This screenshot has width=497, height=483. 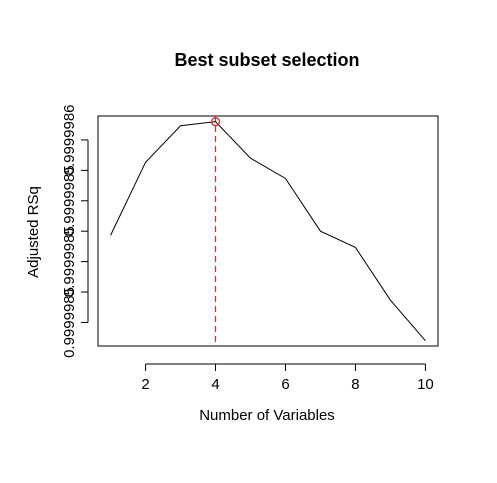 I want to click on y-axis-label: Adjusted RSq, so click(x=33, y=232).